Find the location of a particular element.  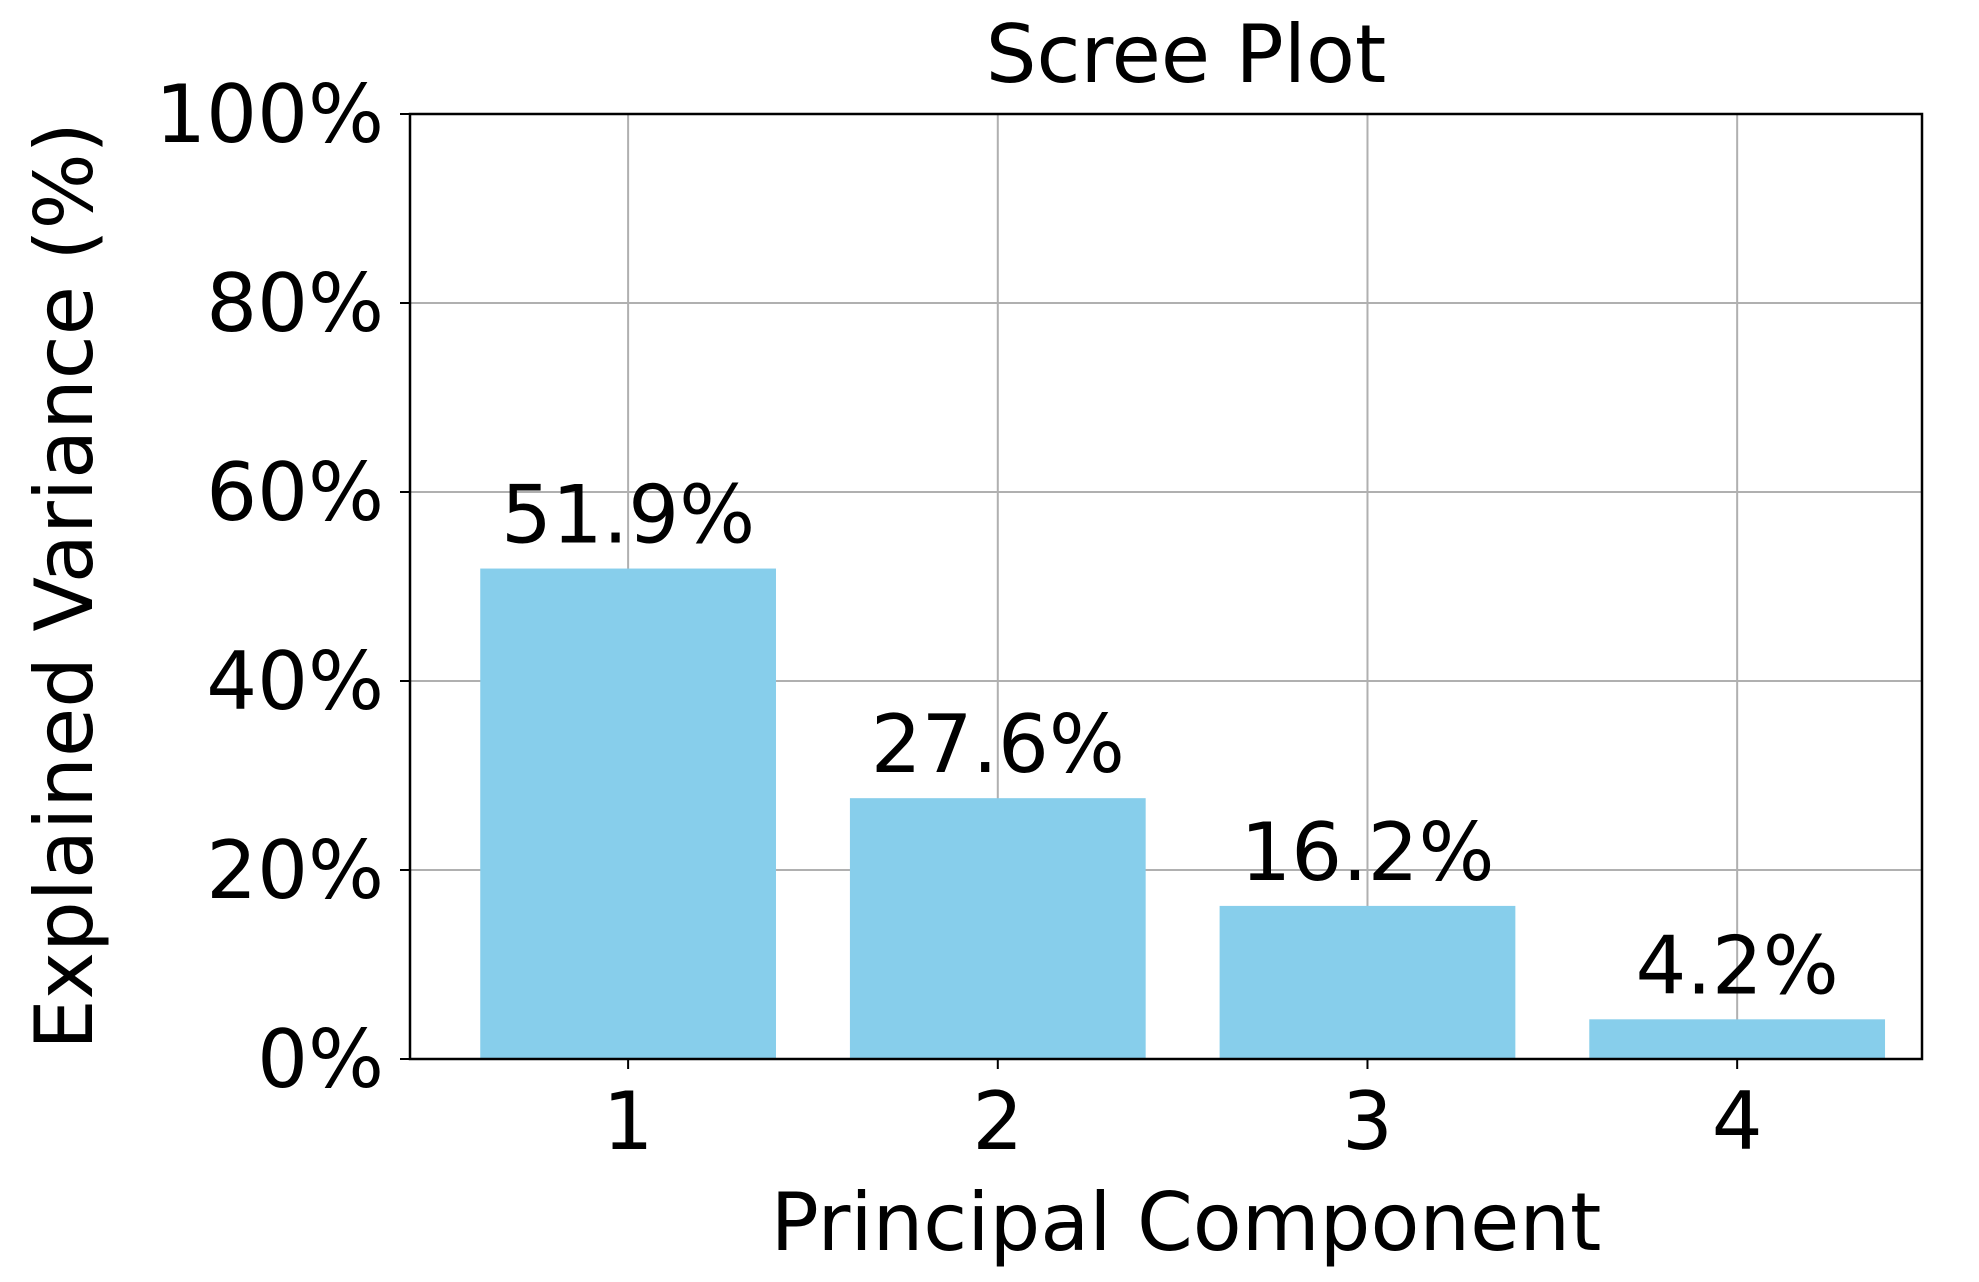

chart-title: Scree Plot is located at coordinates (1186, 54).